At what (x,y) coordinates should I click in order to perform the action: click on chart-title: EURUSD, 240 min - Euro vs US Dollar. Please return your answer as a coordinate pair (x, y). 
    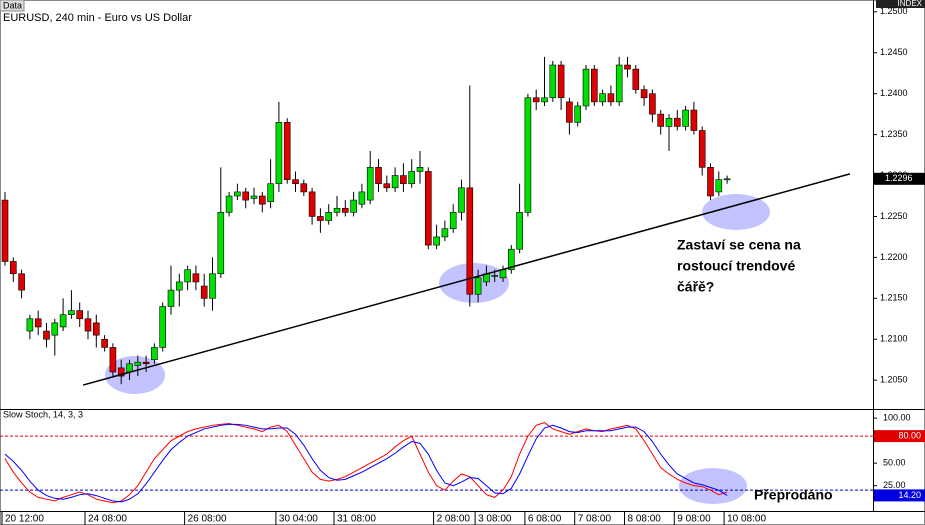
    Looking at the image, I should click on (97, 18).